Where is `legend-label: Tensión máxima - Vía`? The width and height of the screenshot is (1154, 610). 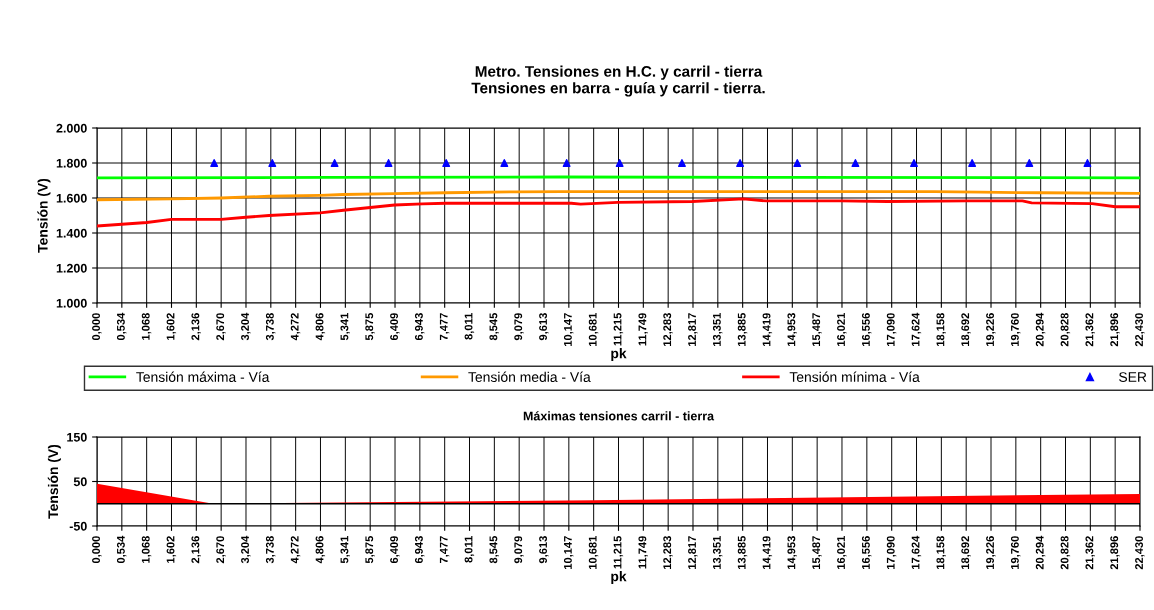 legend-label: Tensión máxima - Vía is located at coordinates (203, 376).